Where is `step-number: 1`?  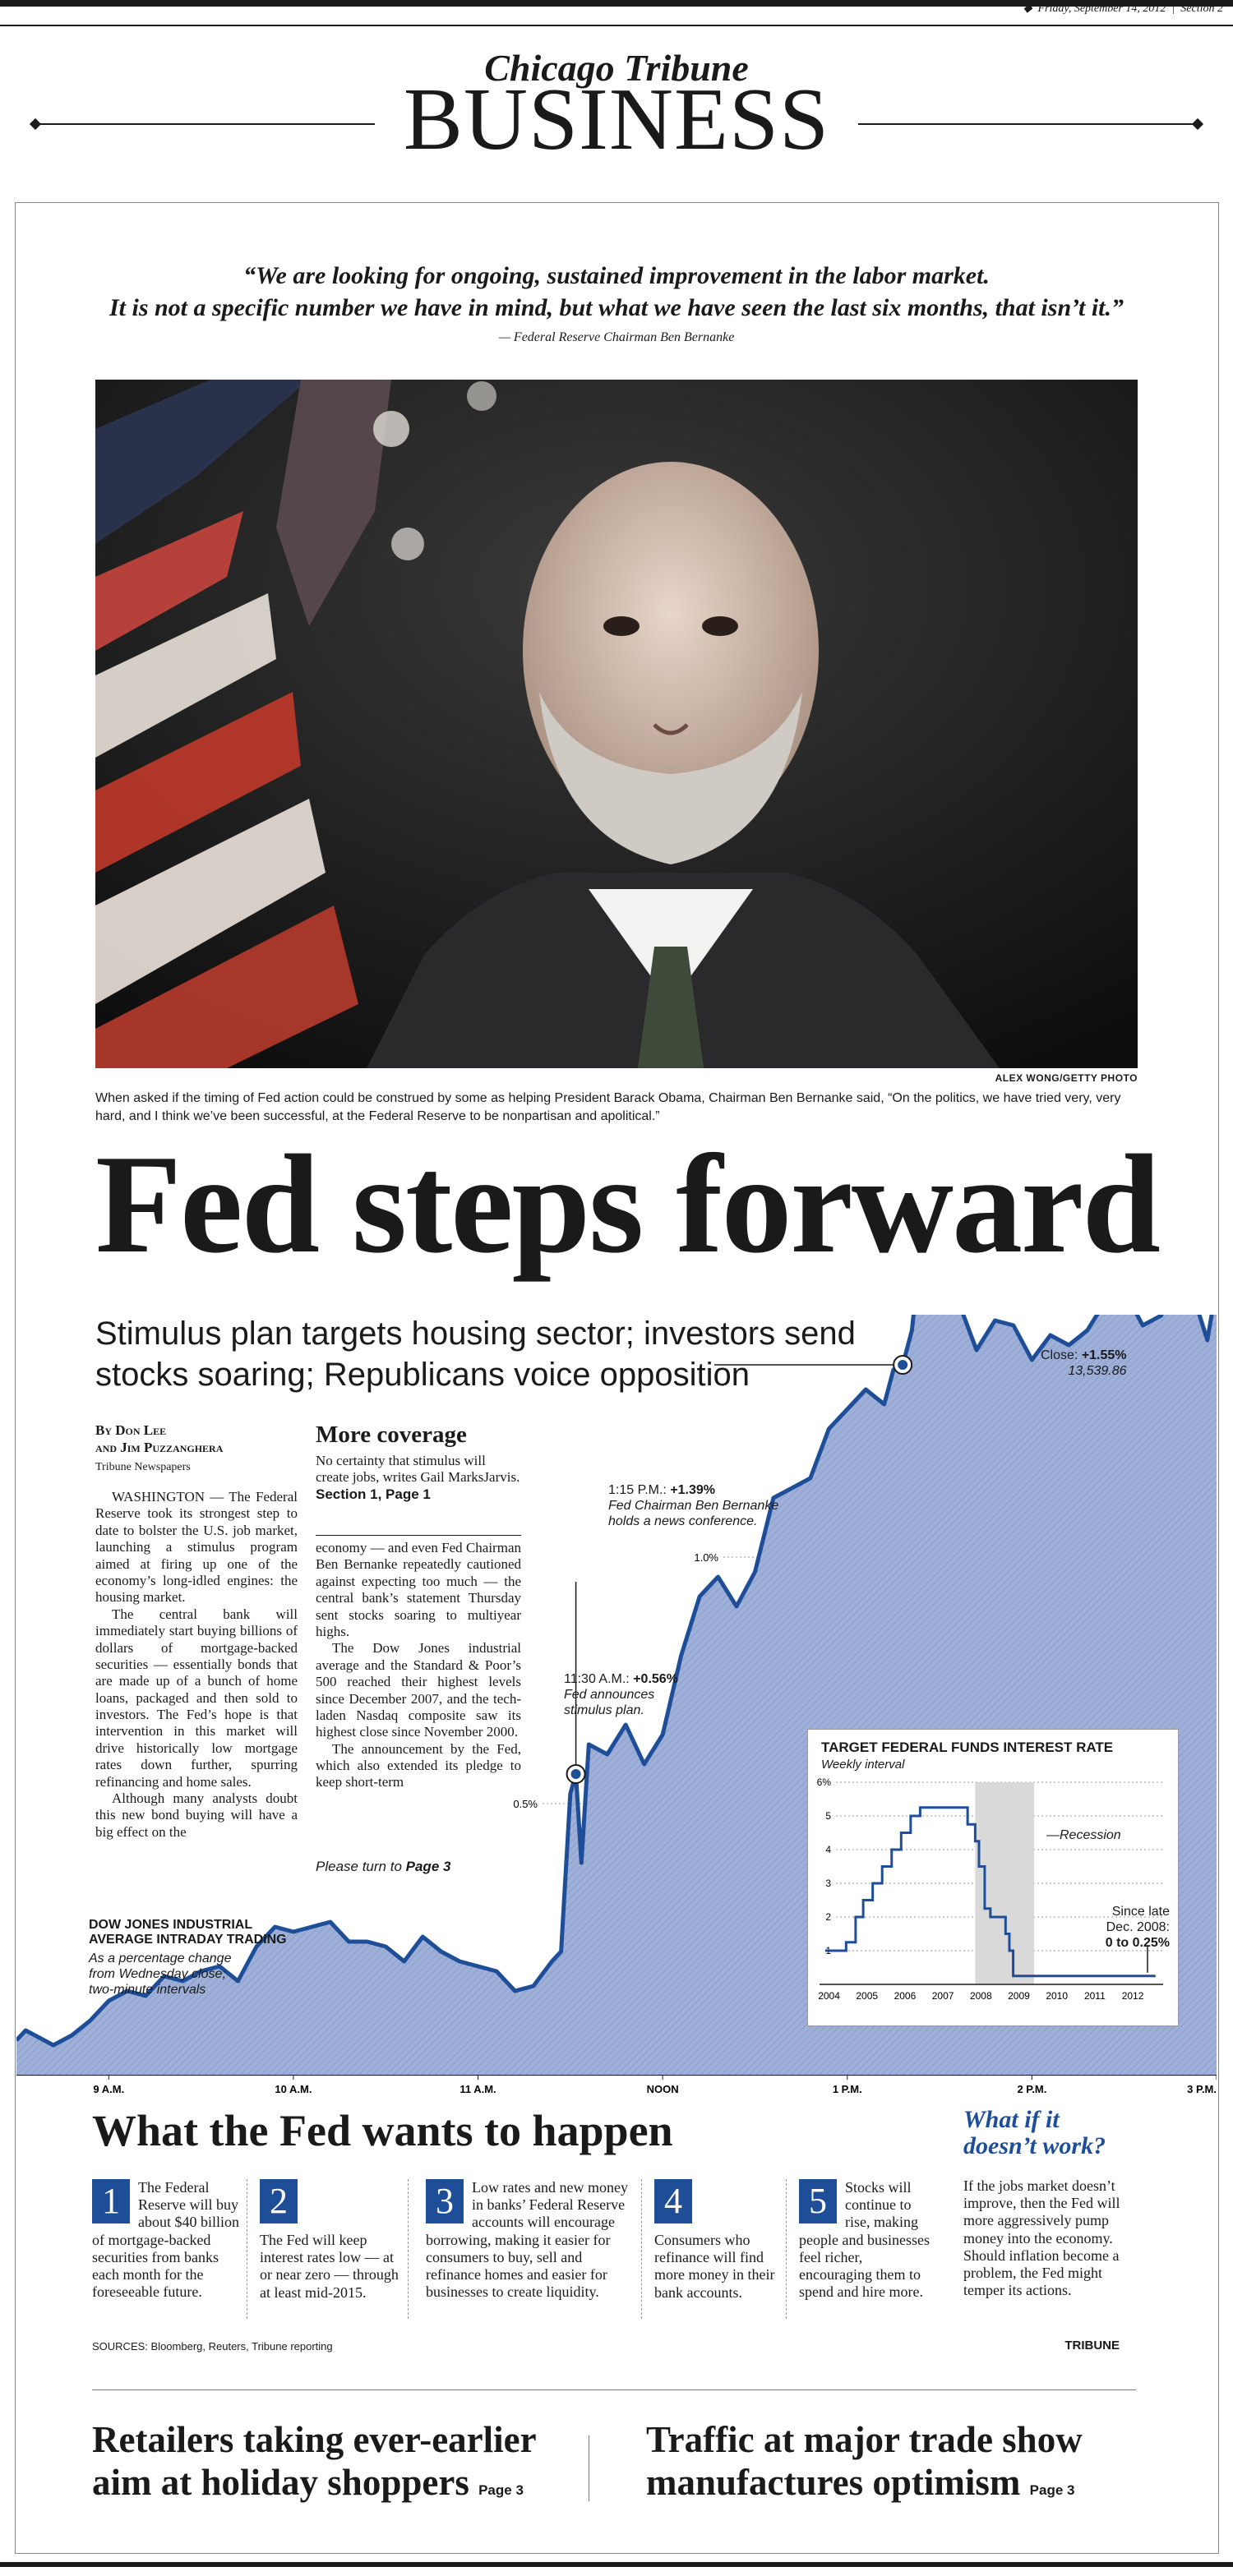
step-number: 1 is located at coordinates (111, 2201).